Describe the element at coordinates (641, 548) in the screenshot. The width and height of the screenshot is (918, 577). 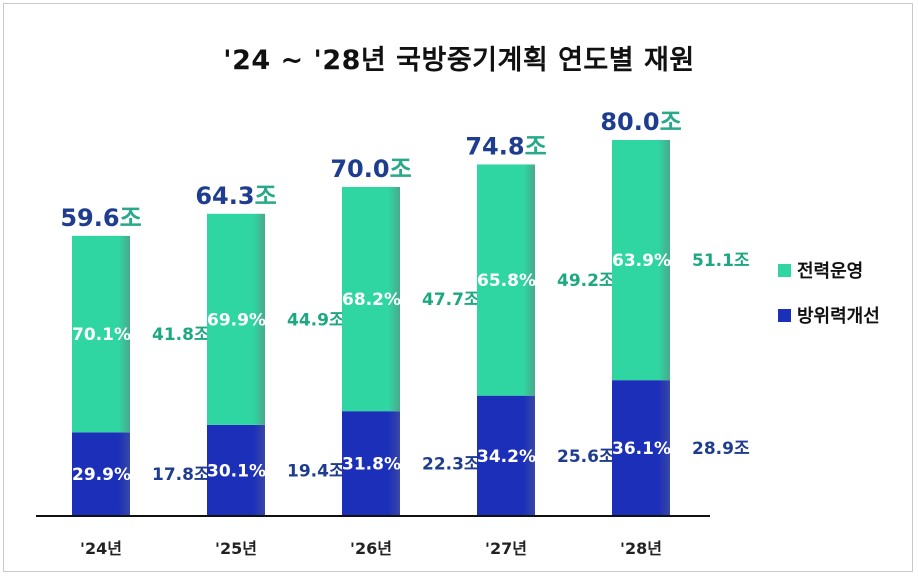
I see `x-tick-label: '28년` at that location.